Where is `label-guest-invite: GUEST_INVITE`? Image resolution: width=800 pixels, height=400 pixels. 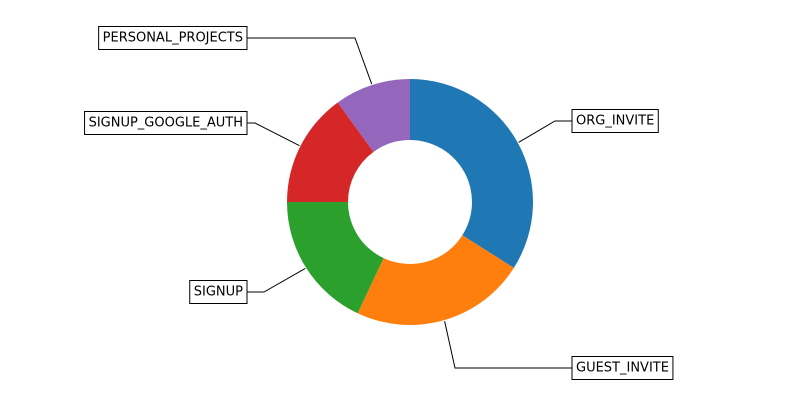
label-guest-invite: GUEST_INVITE is located at coordinates (622, 368).